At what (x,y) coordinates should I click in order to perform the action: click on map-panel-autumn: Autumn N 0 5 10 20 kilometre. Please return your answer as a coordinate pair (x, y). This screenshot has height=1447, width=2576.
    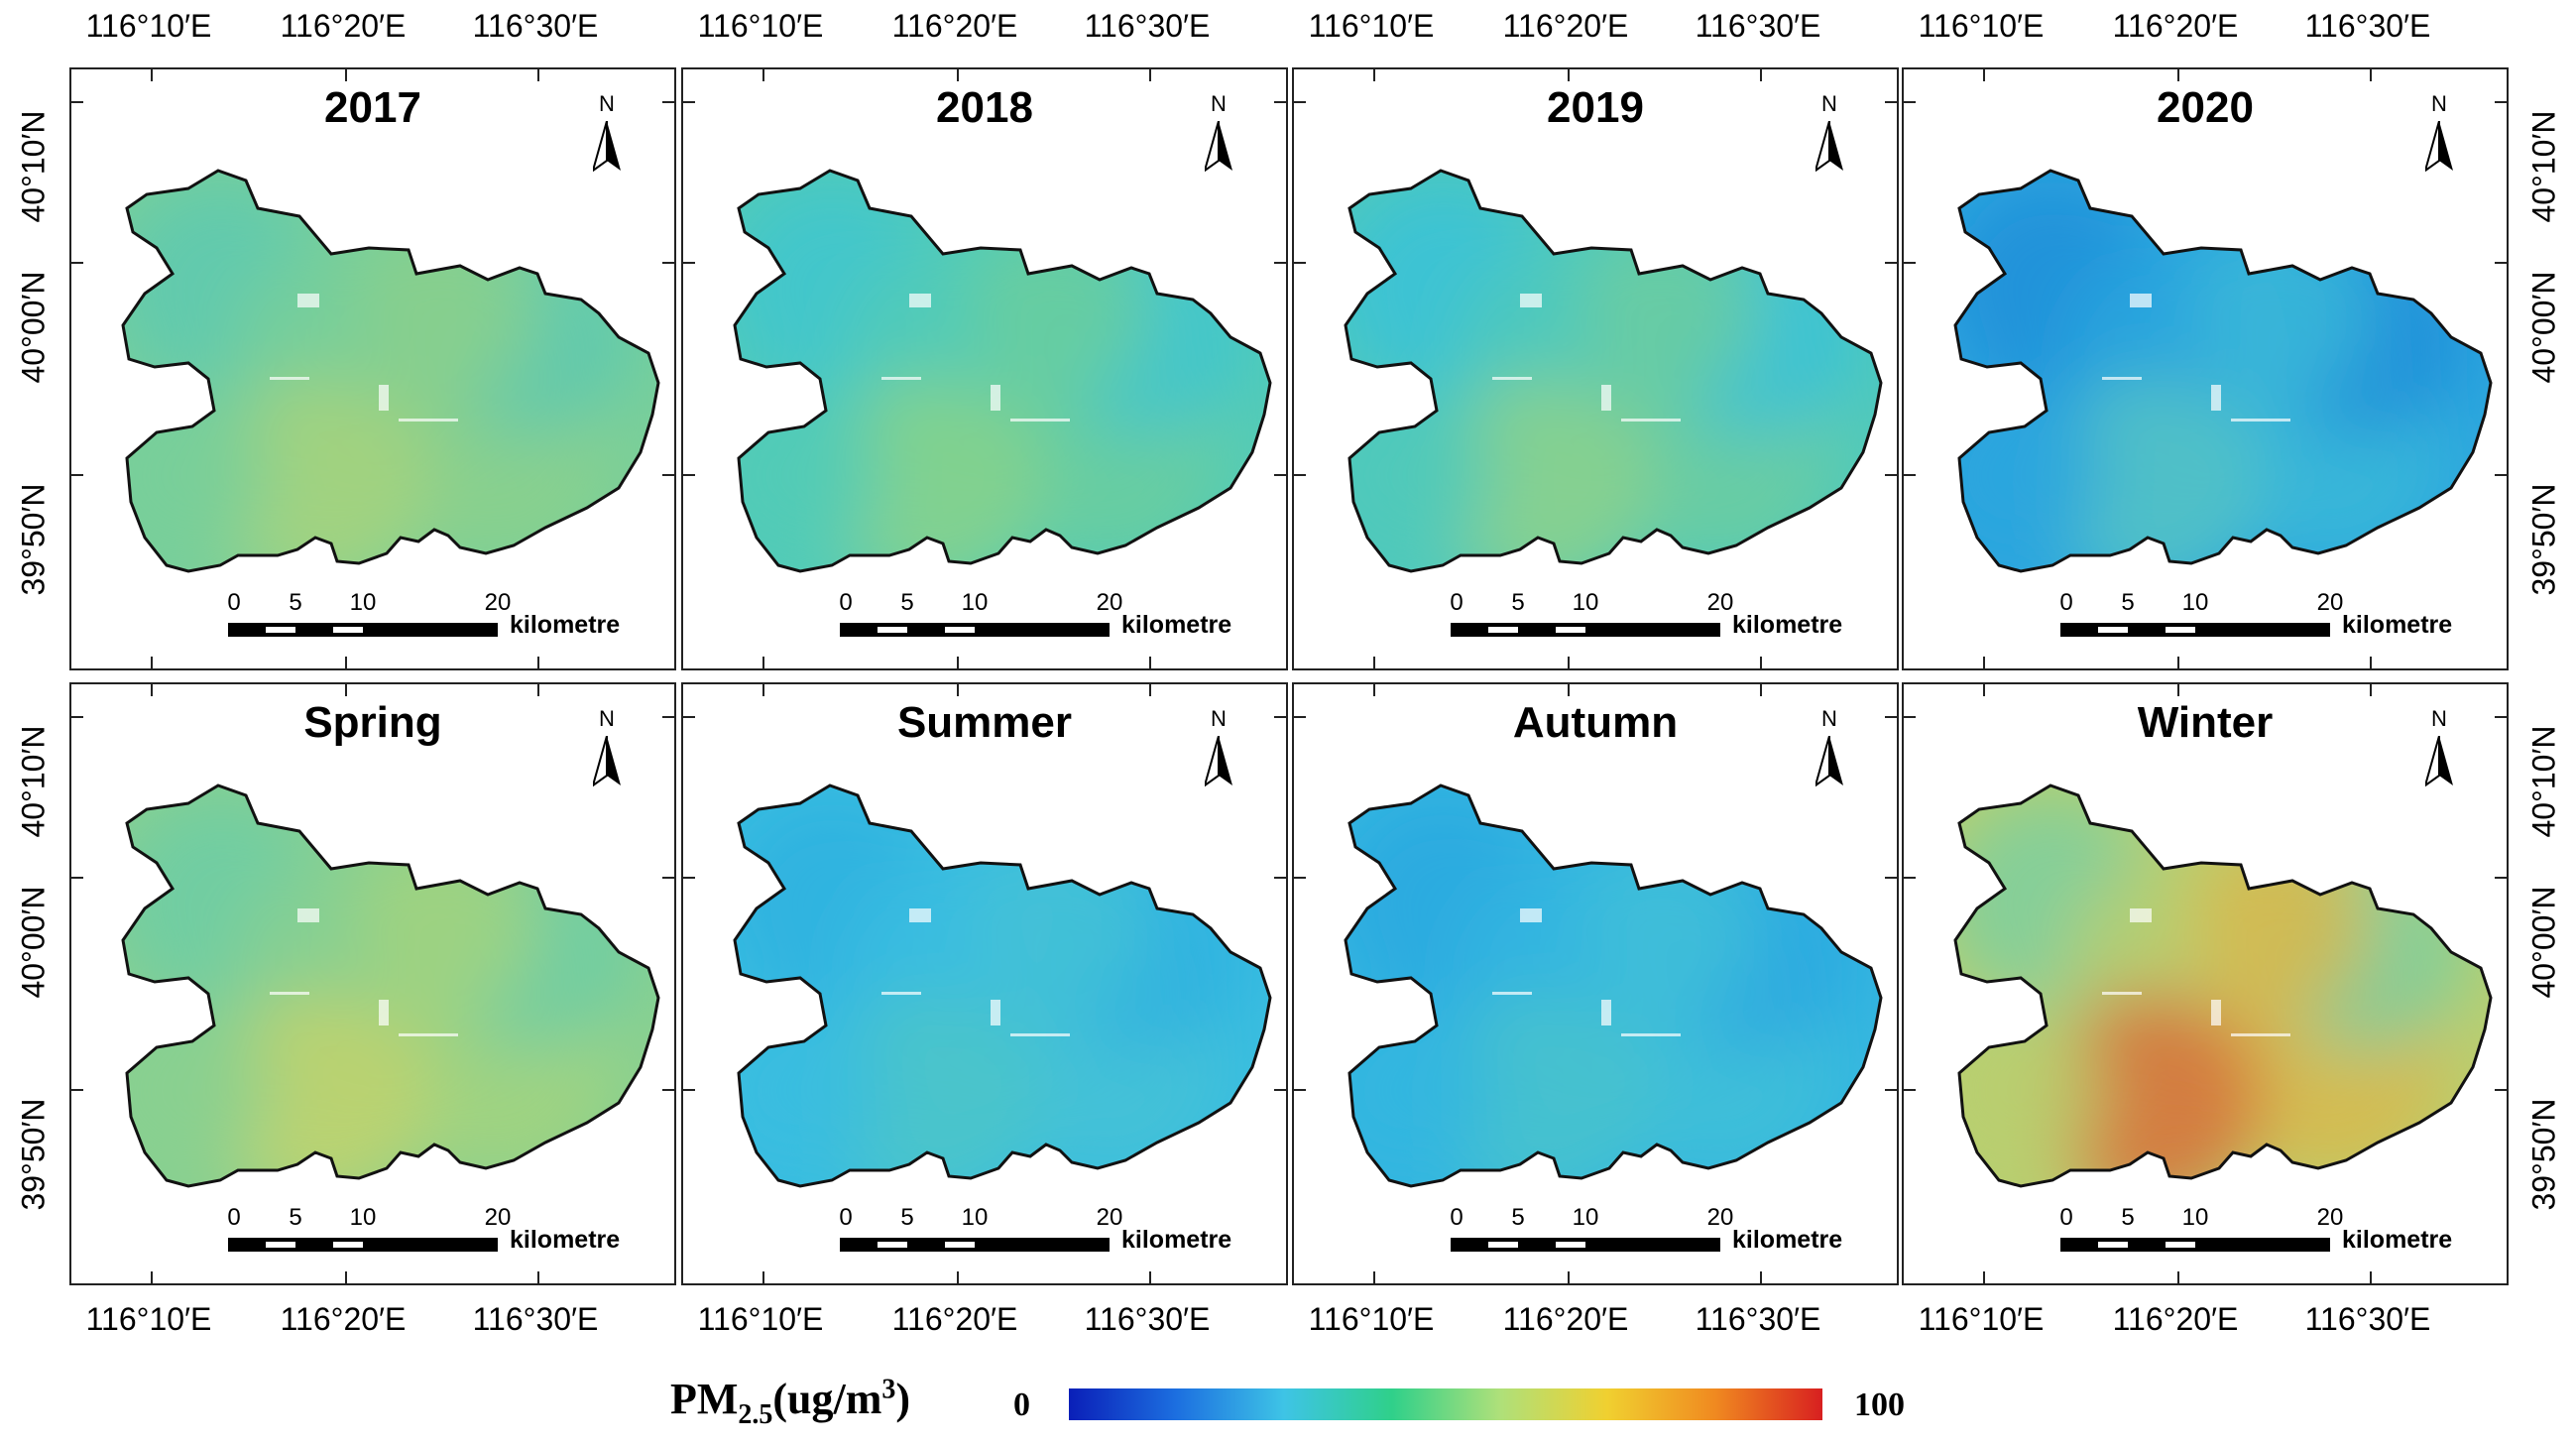
    Looking at the image, I should click on (1595, 983).